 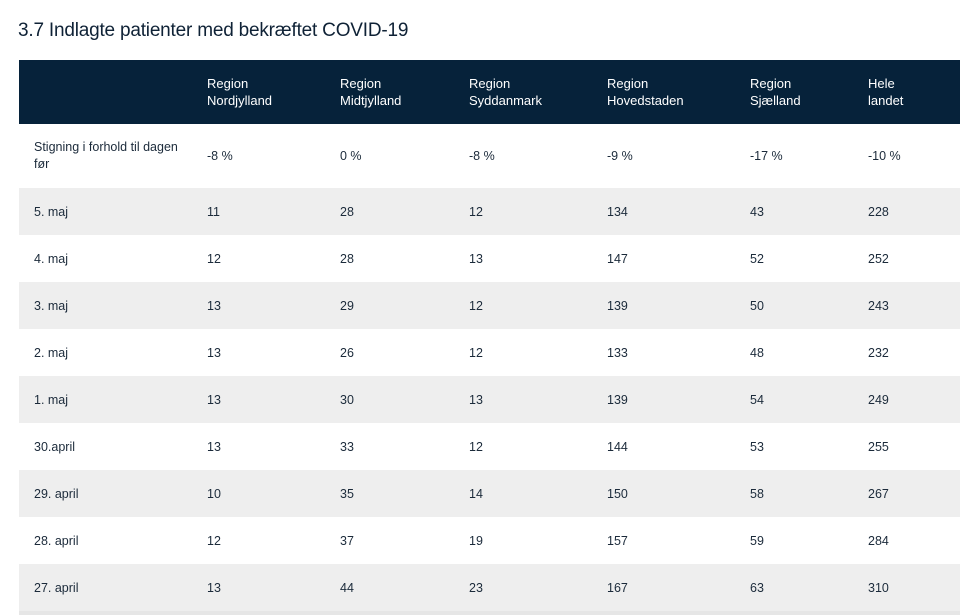 What do you see at coordinates (347, 399) in the screenshot?
I see `table-cell: 30` at bounding box center [347, 399].